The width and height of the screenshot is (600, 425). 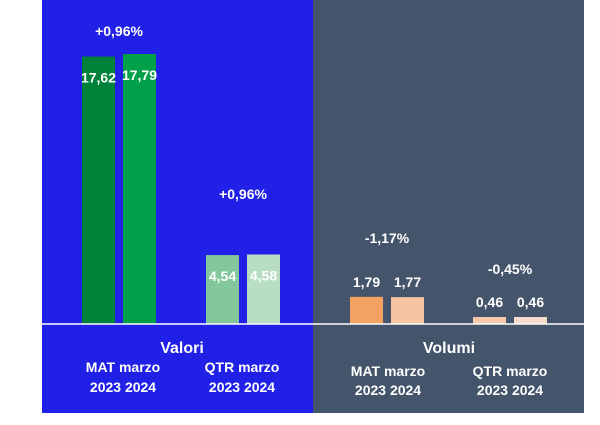 I want to click on change-percent-label: -1,17%, so click(x=387, y=238).